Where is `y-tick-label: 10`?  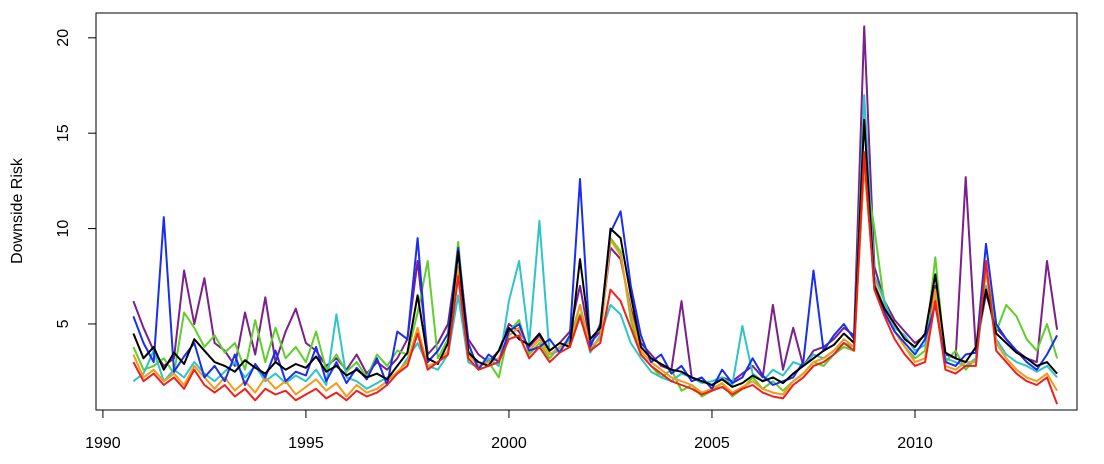 y-tick-label: 10 is located at coordinates (63, 229).